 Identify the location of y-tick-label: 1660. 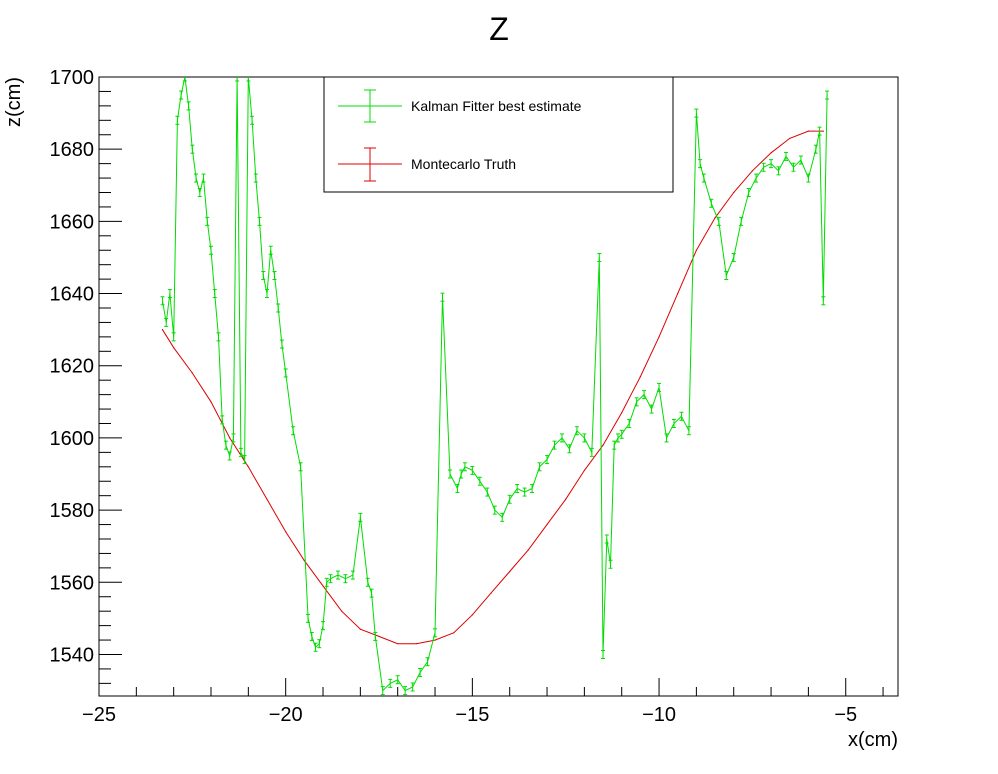
(72, 222).